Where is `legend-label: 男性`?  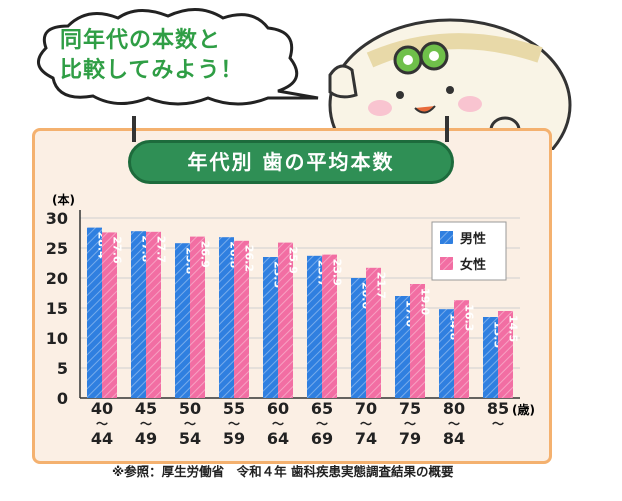
legend-label: 男性 is located at coordinates (473, 239).